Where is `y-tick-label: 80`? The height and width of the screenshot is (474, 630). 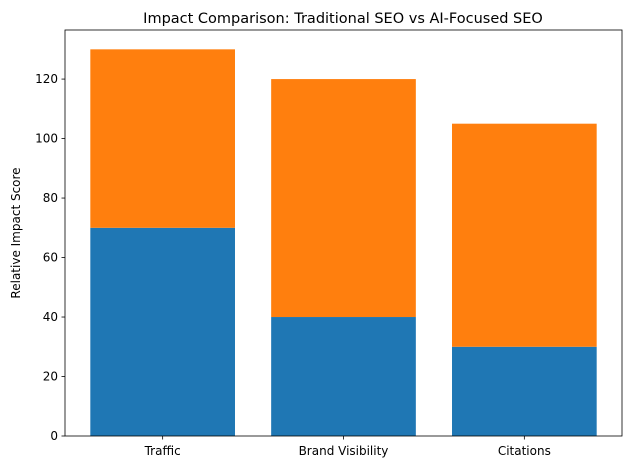
y-tick-label: 80 is located at coordinates (50, 198).